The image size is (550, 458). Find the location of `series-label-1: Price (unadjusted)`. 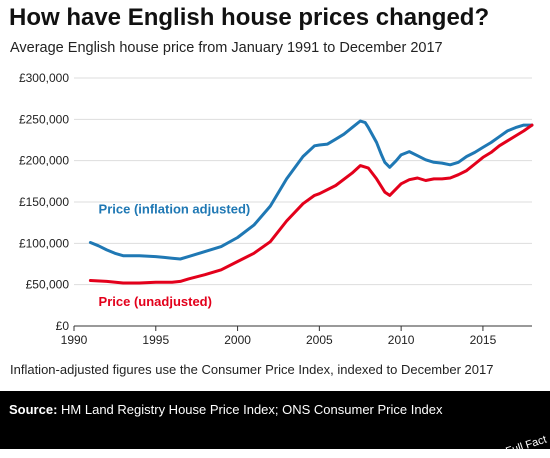

series-label-1: Price (unadjusted) is located at coordinates (155, 301).